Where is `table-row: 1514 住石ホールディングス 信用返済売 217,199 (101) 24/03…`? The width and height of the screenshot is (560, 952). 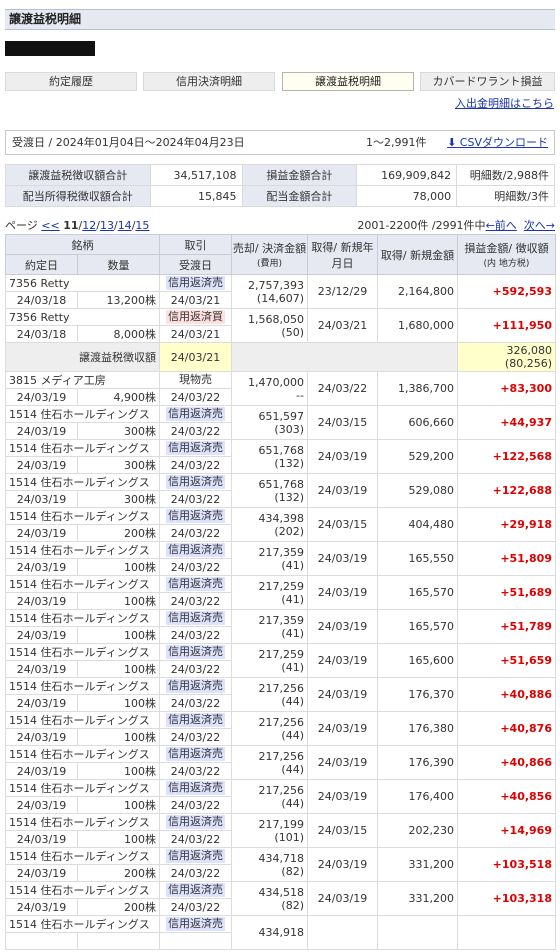
table-row: 1514 住石ホールディングス 信用返済売 217,199 (101) 24/03… is located at coordinates (280, 830).